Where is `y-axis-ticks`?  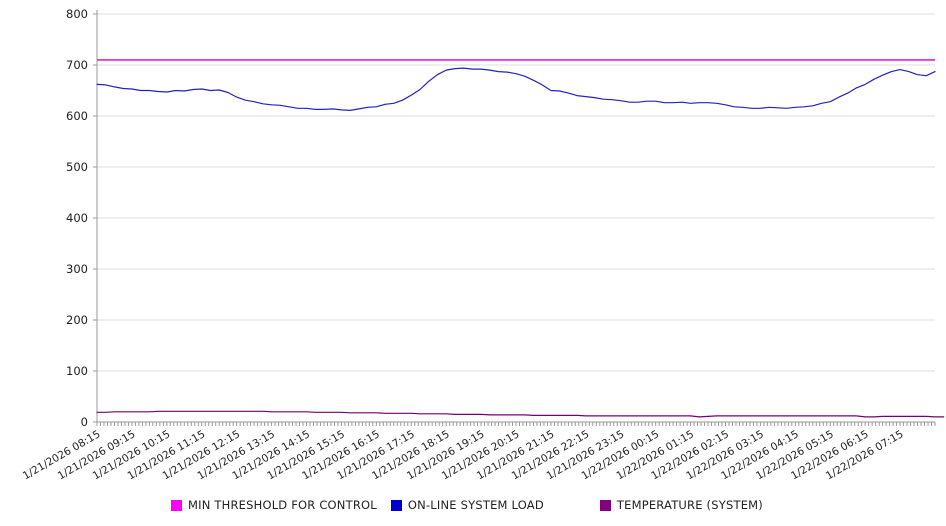 y-axis-ticks is located at coordinates (95, 218).